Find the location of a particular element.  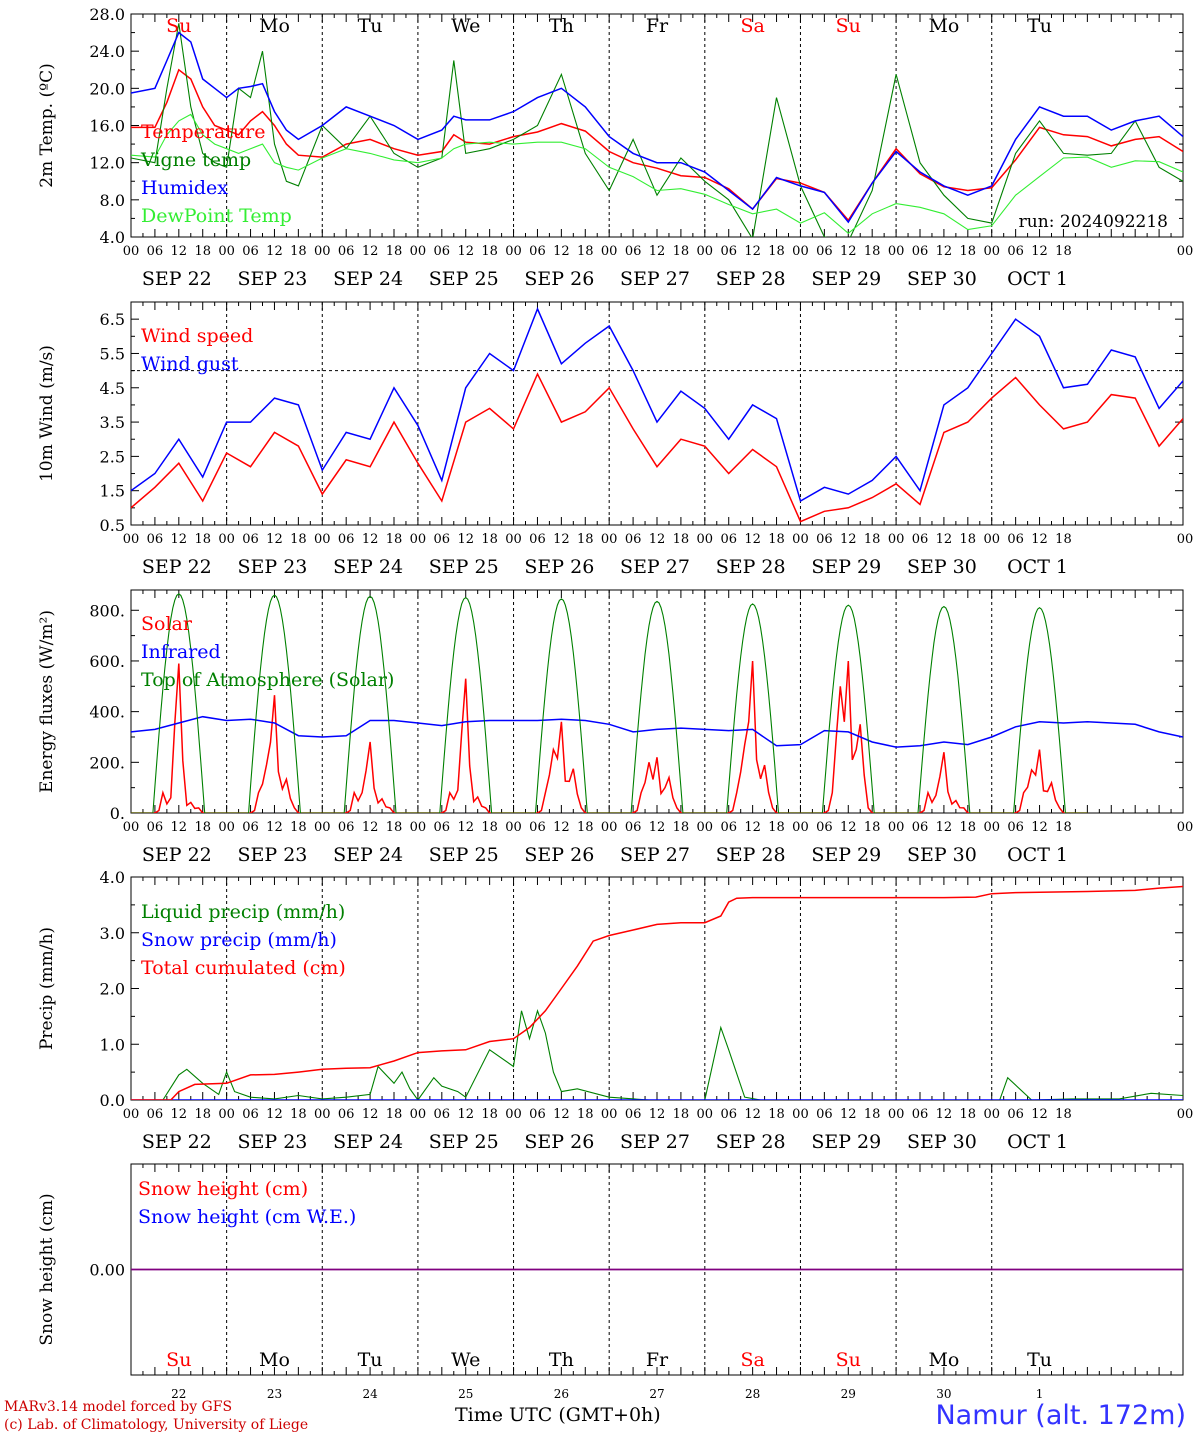

weekday-label: Fr is located at coordinates (657, 26).